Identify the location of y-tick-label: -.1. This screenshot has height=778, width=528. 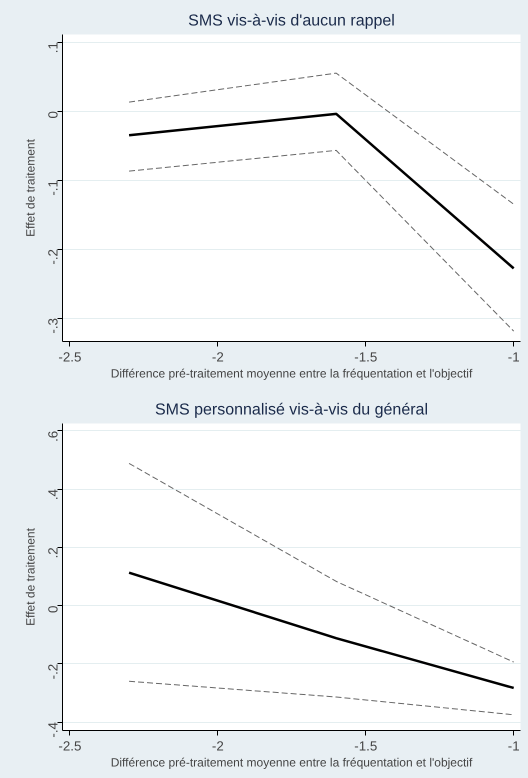
(53, 188).